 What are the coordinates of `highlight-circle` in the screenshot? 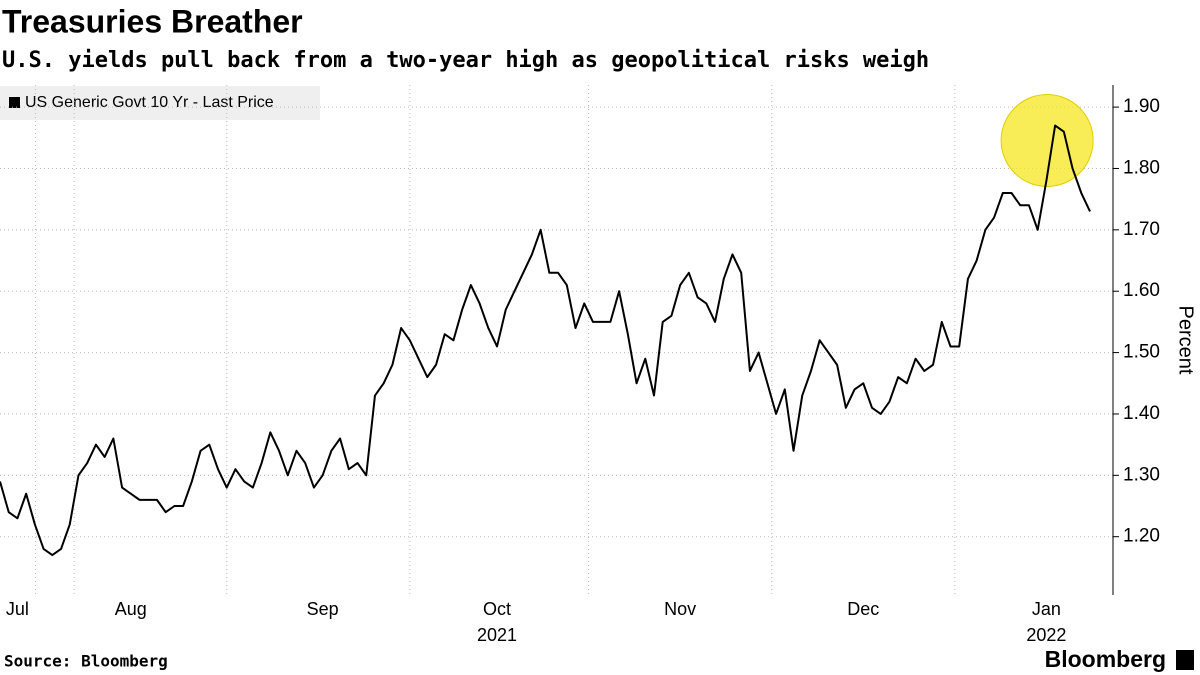 It's located at (1047, 141).